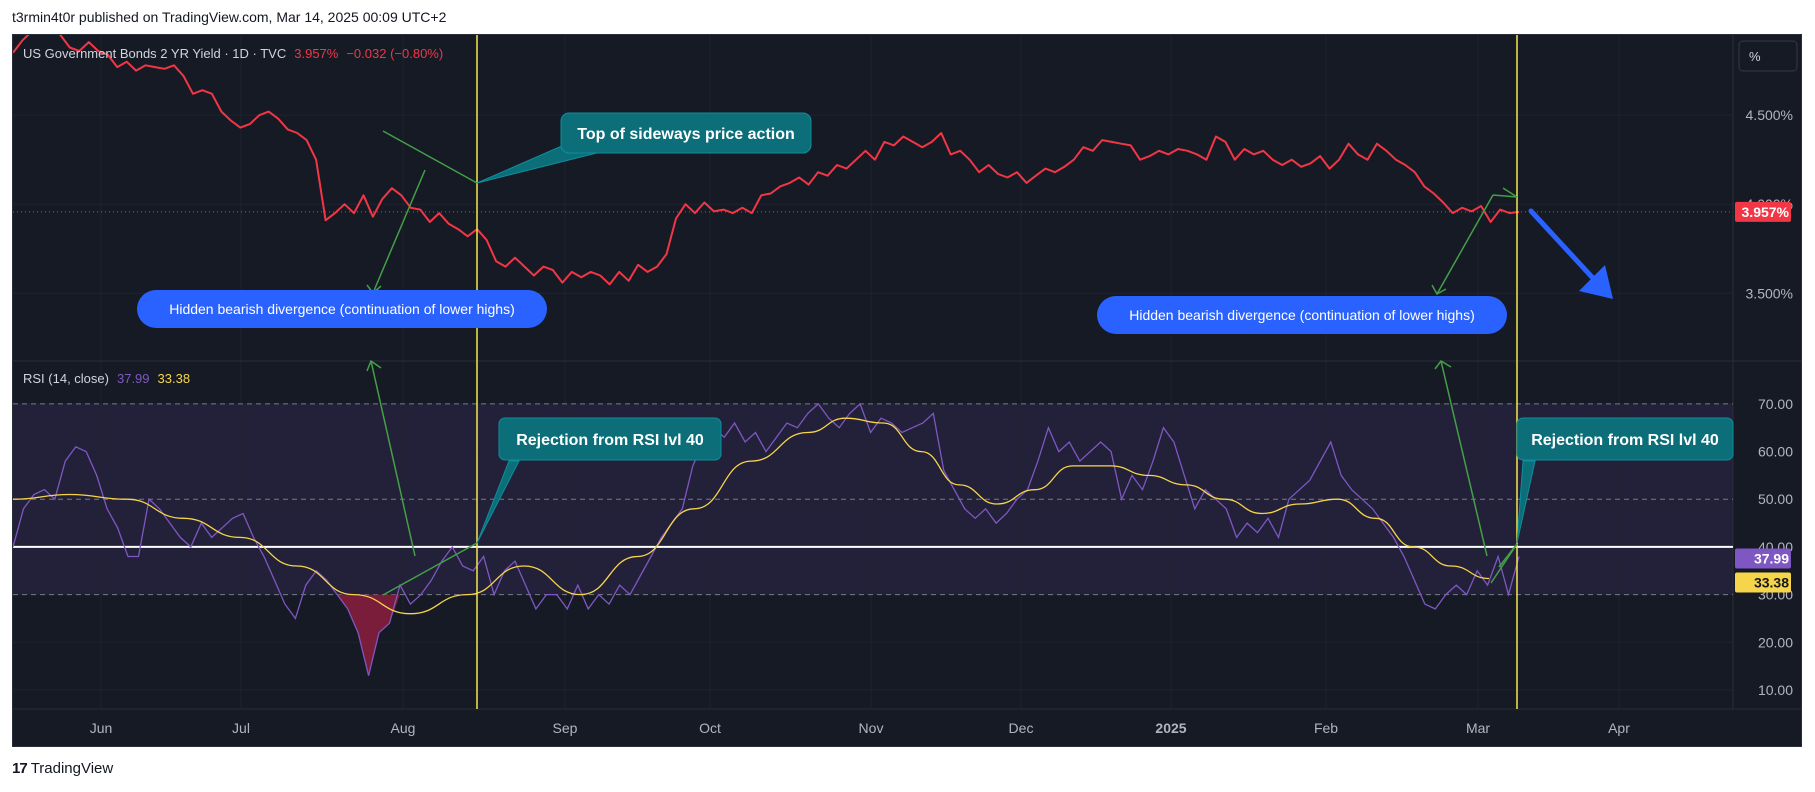 The image size is (1815, 792). I want to click on rsi-ma-last-value-badge: 33.38, so click(1771, 582).